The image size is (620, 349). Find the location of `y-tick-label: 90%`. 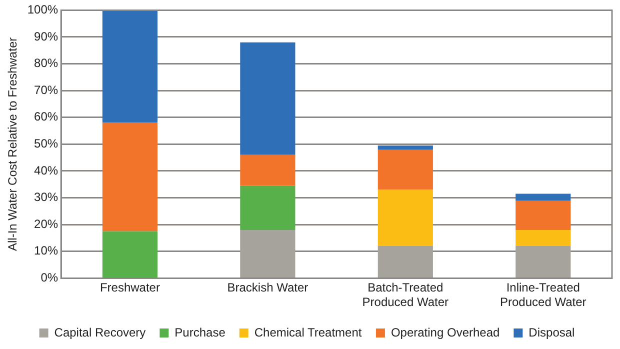

y-tick-label: 90% is located at coordinates (46, 36).